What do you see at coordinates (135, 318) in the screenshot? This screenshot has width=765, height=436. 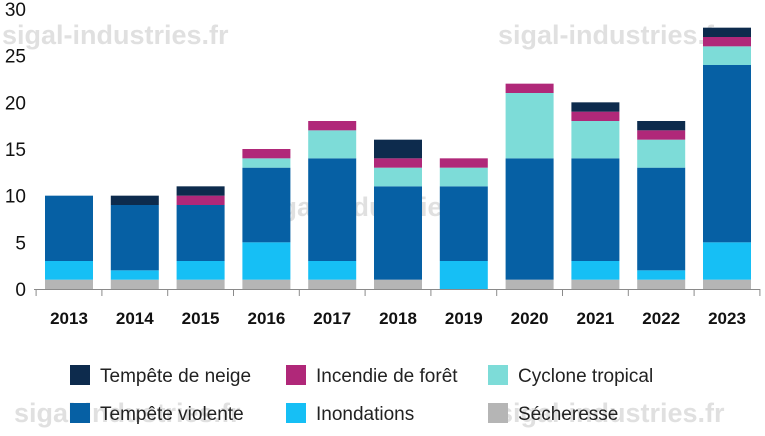 I see `x-tick-label-2014: 2014` at bounding box center [135, 318].